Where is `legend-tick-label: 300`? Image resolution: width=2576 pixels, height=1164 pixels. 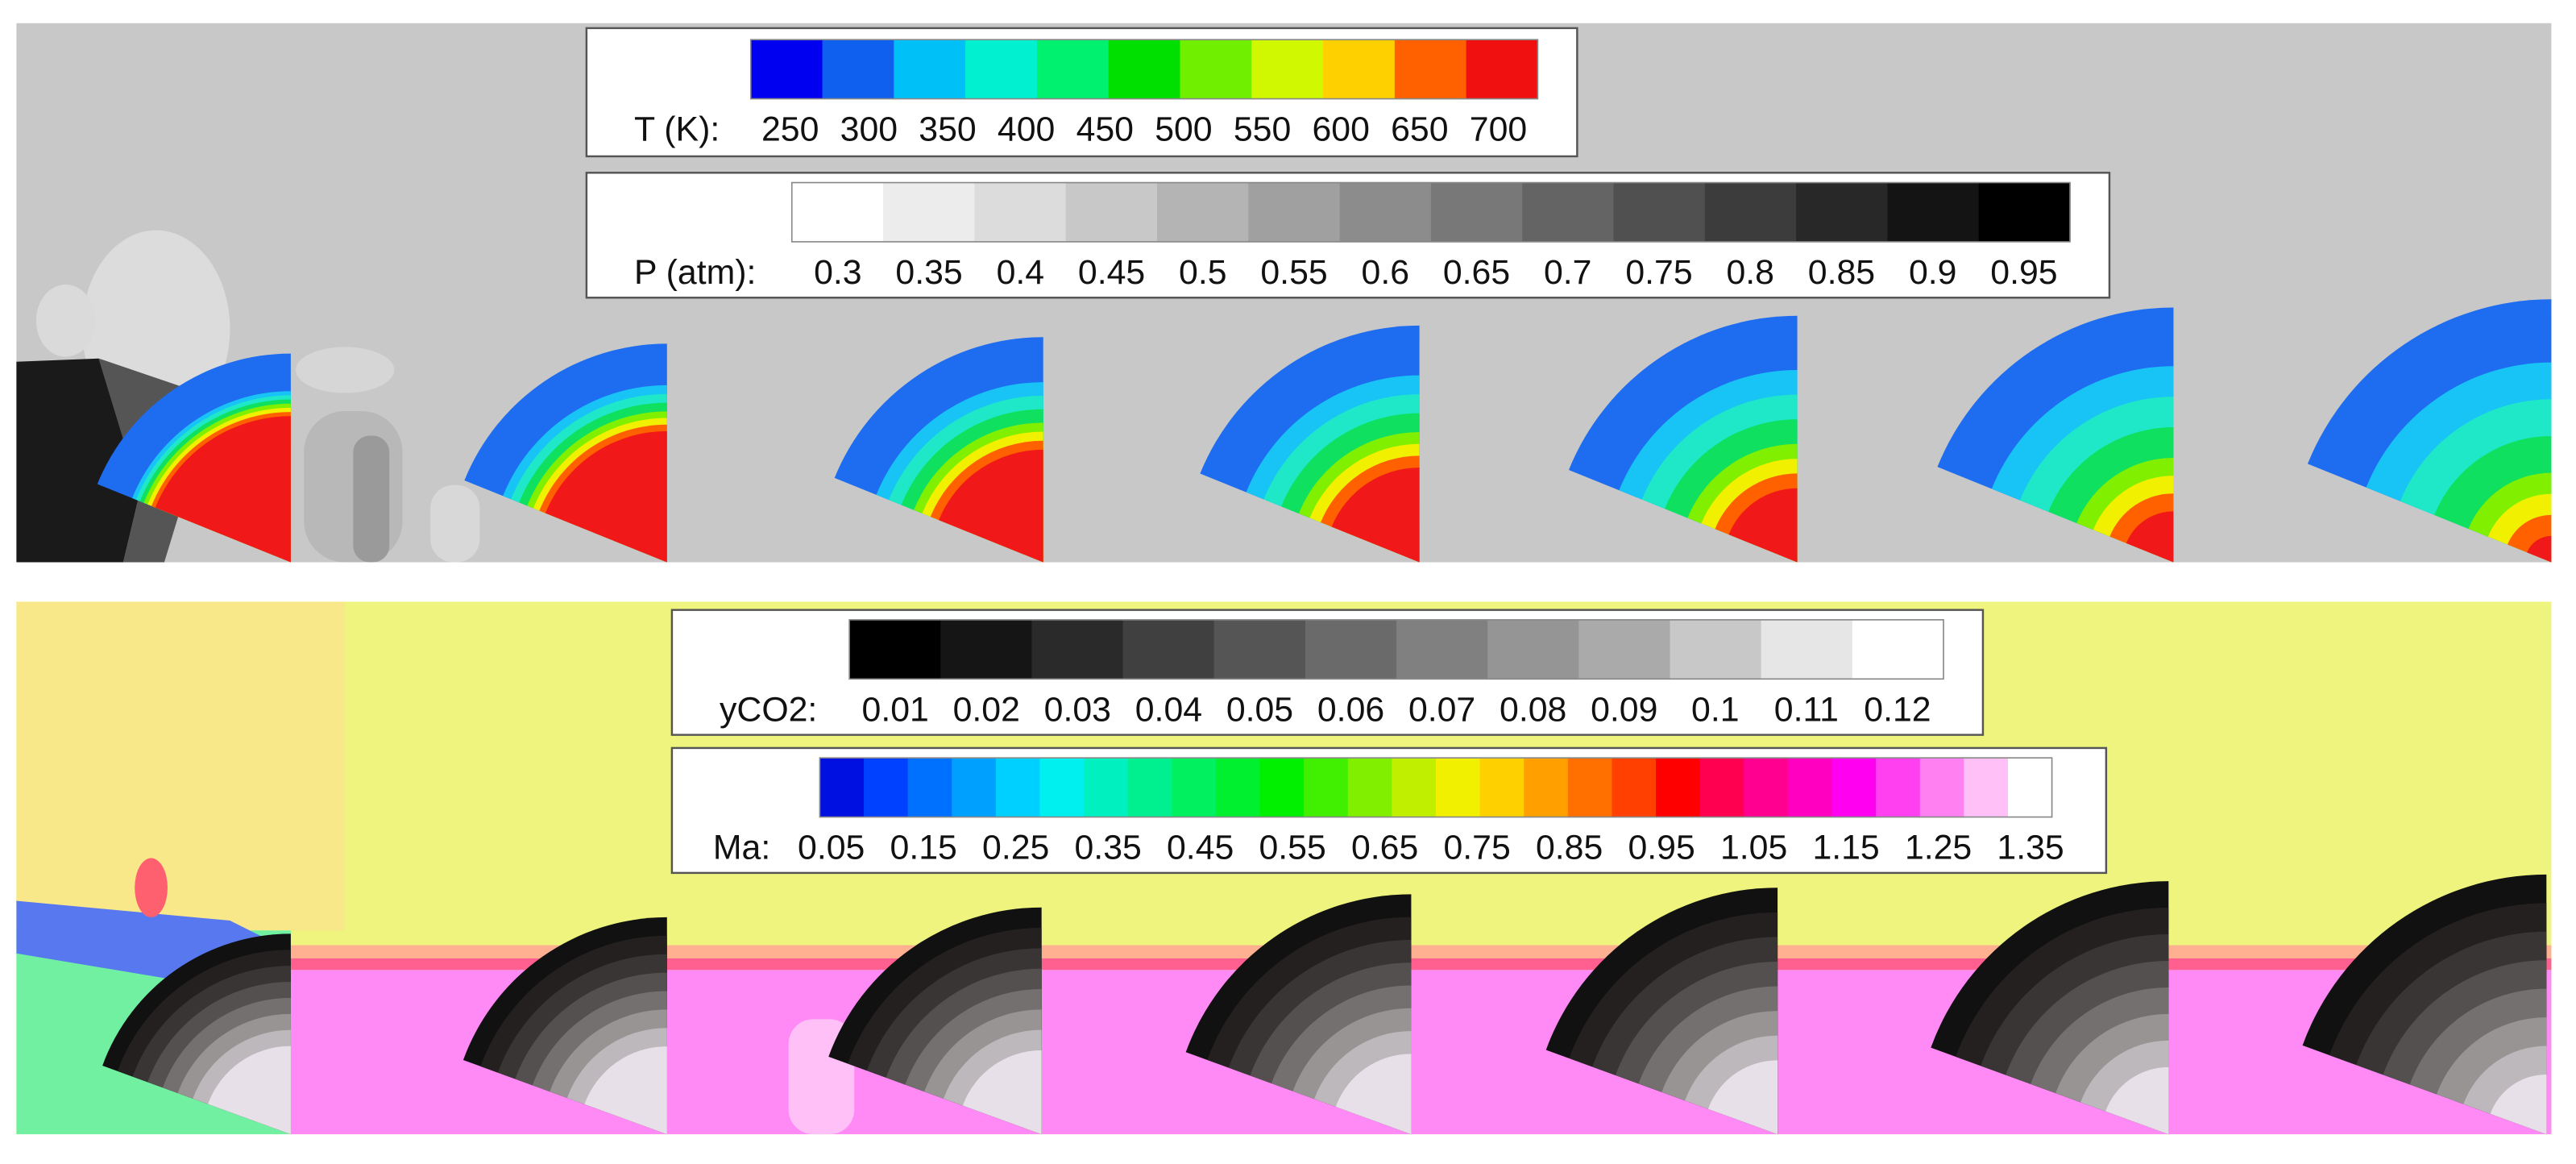
legend-tick-label: 300 is located at coordinates (869, 129).